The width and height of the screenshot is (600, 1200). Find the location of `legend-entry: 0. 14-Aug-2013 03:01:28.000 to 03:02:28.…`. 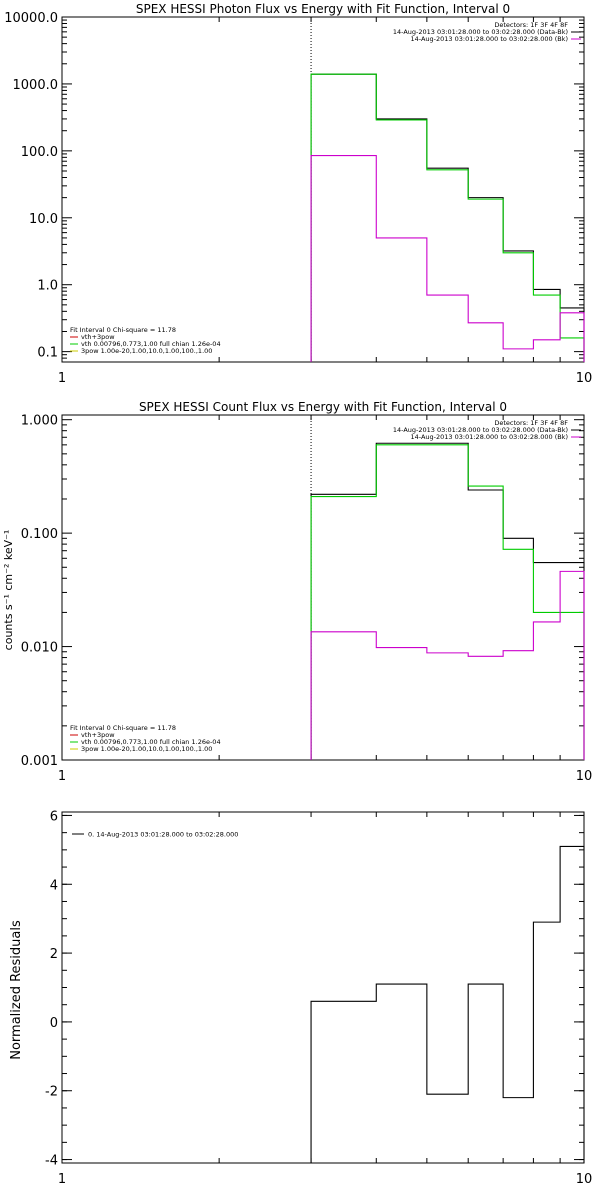

legend-entry: 0. 14-Aug-2013 03:01:28.000 to 03:02:28.… is located at coordinates (163, 835).